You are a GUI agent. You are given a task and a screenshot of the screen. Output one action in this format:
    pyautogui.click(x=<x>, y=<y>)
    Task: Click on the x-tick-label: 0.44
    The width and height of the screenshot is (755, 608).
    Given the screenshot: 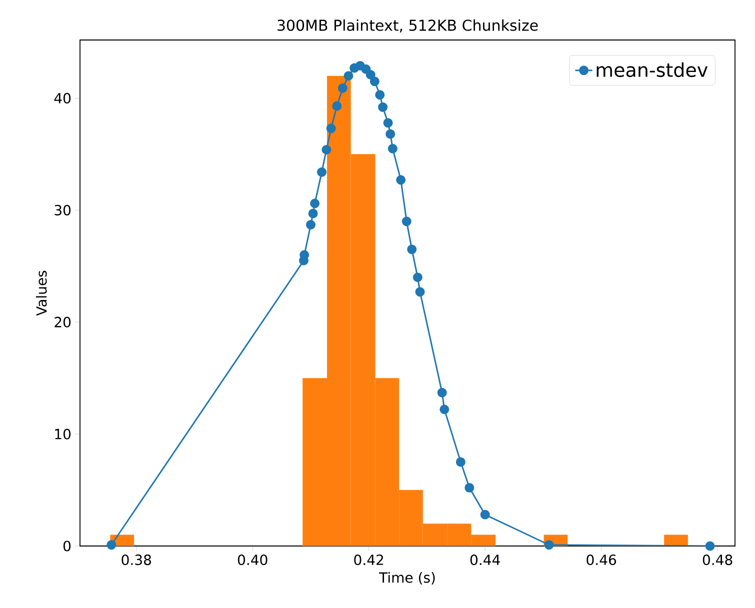 What is the action you would take?
    pyautogui.click(x=485, y=560)
    